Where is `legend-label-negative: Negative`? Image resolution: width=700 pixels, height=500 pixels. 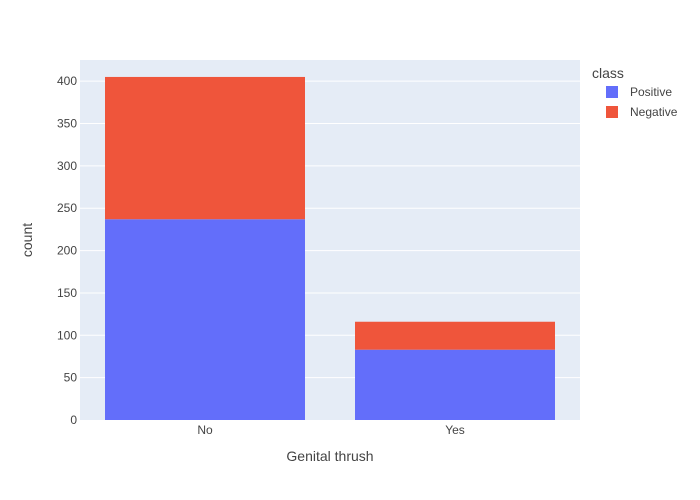
legend-label-negative: Negative is located at coordinates (654, 112).